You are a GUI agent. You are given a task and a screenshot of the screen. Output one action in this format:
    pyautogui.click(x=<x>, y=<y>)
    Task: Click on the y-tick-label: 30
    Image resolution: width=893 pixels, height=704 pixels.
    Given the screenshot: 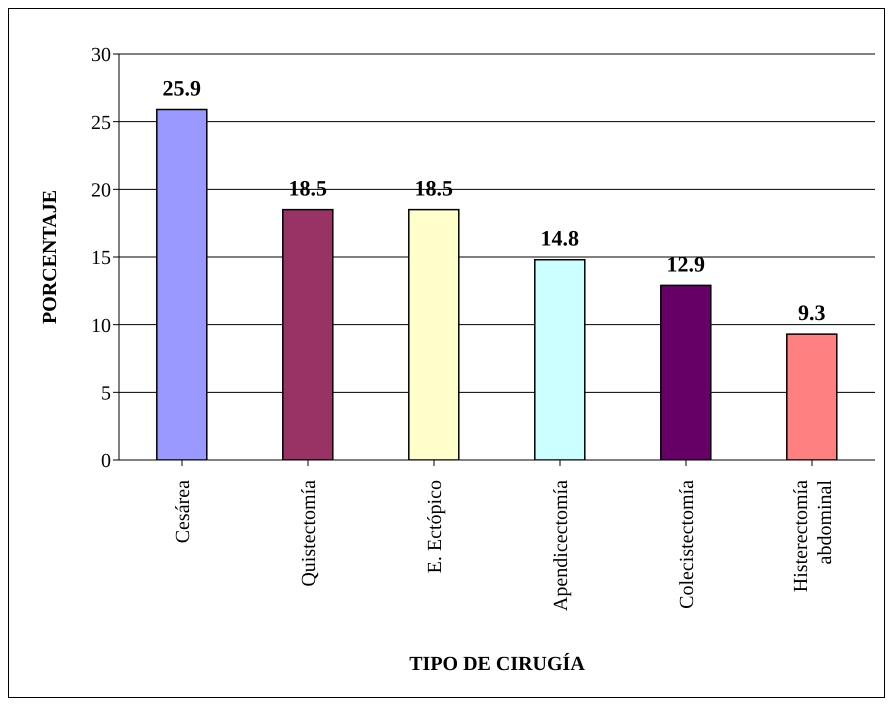 What is the action you would take?
    pyautogui.click(x=101, y=55)
    